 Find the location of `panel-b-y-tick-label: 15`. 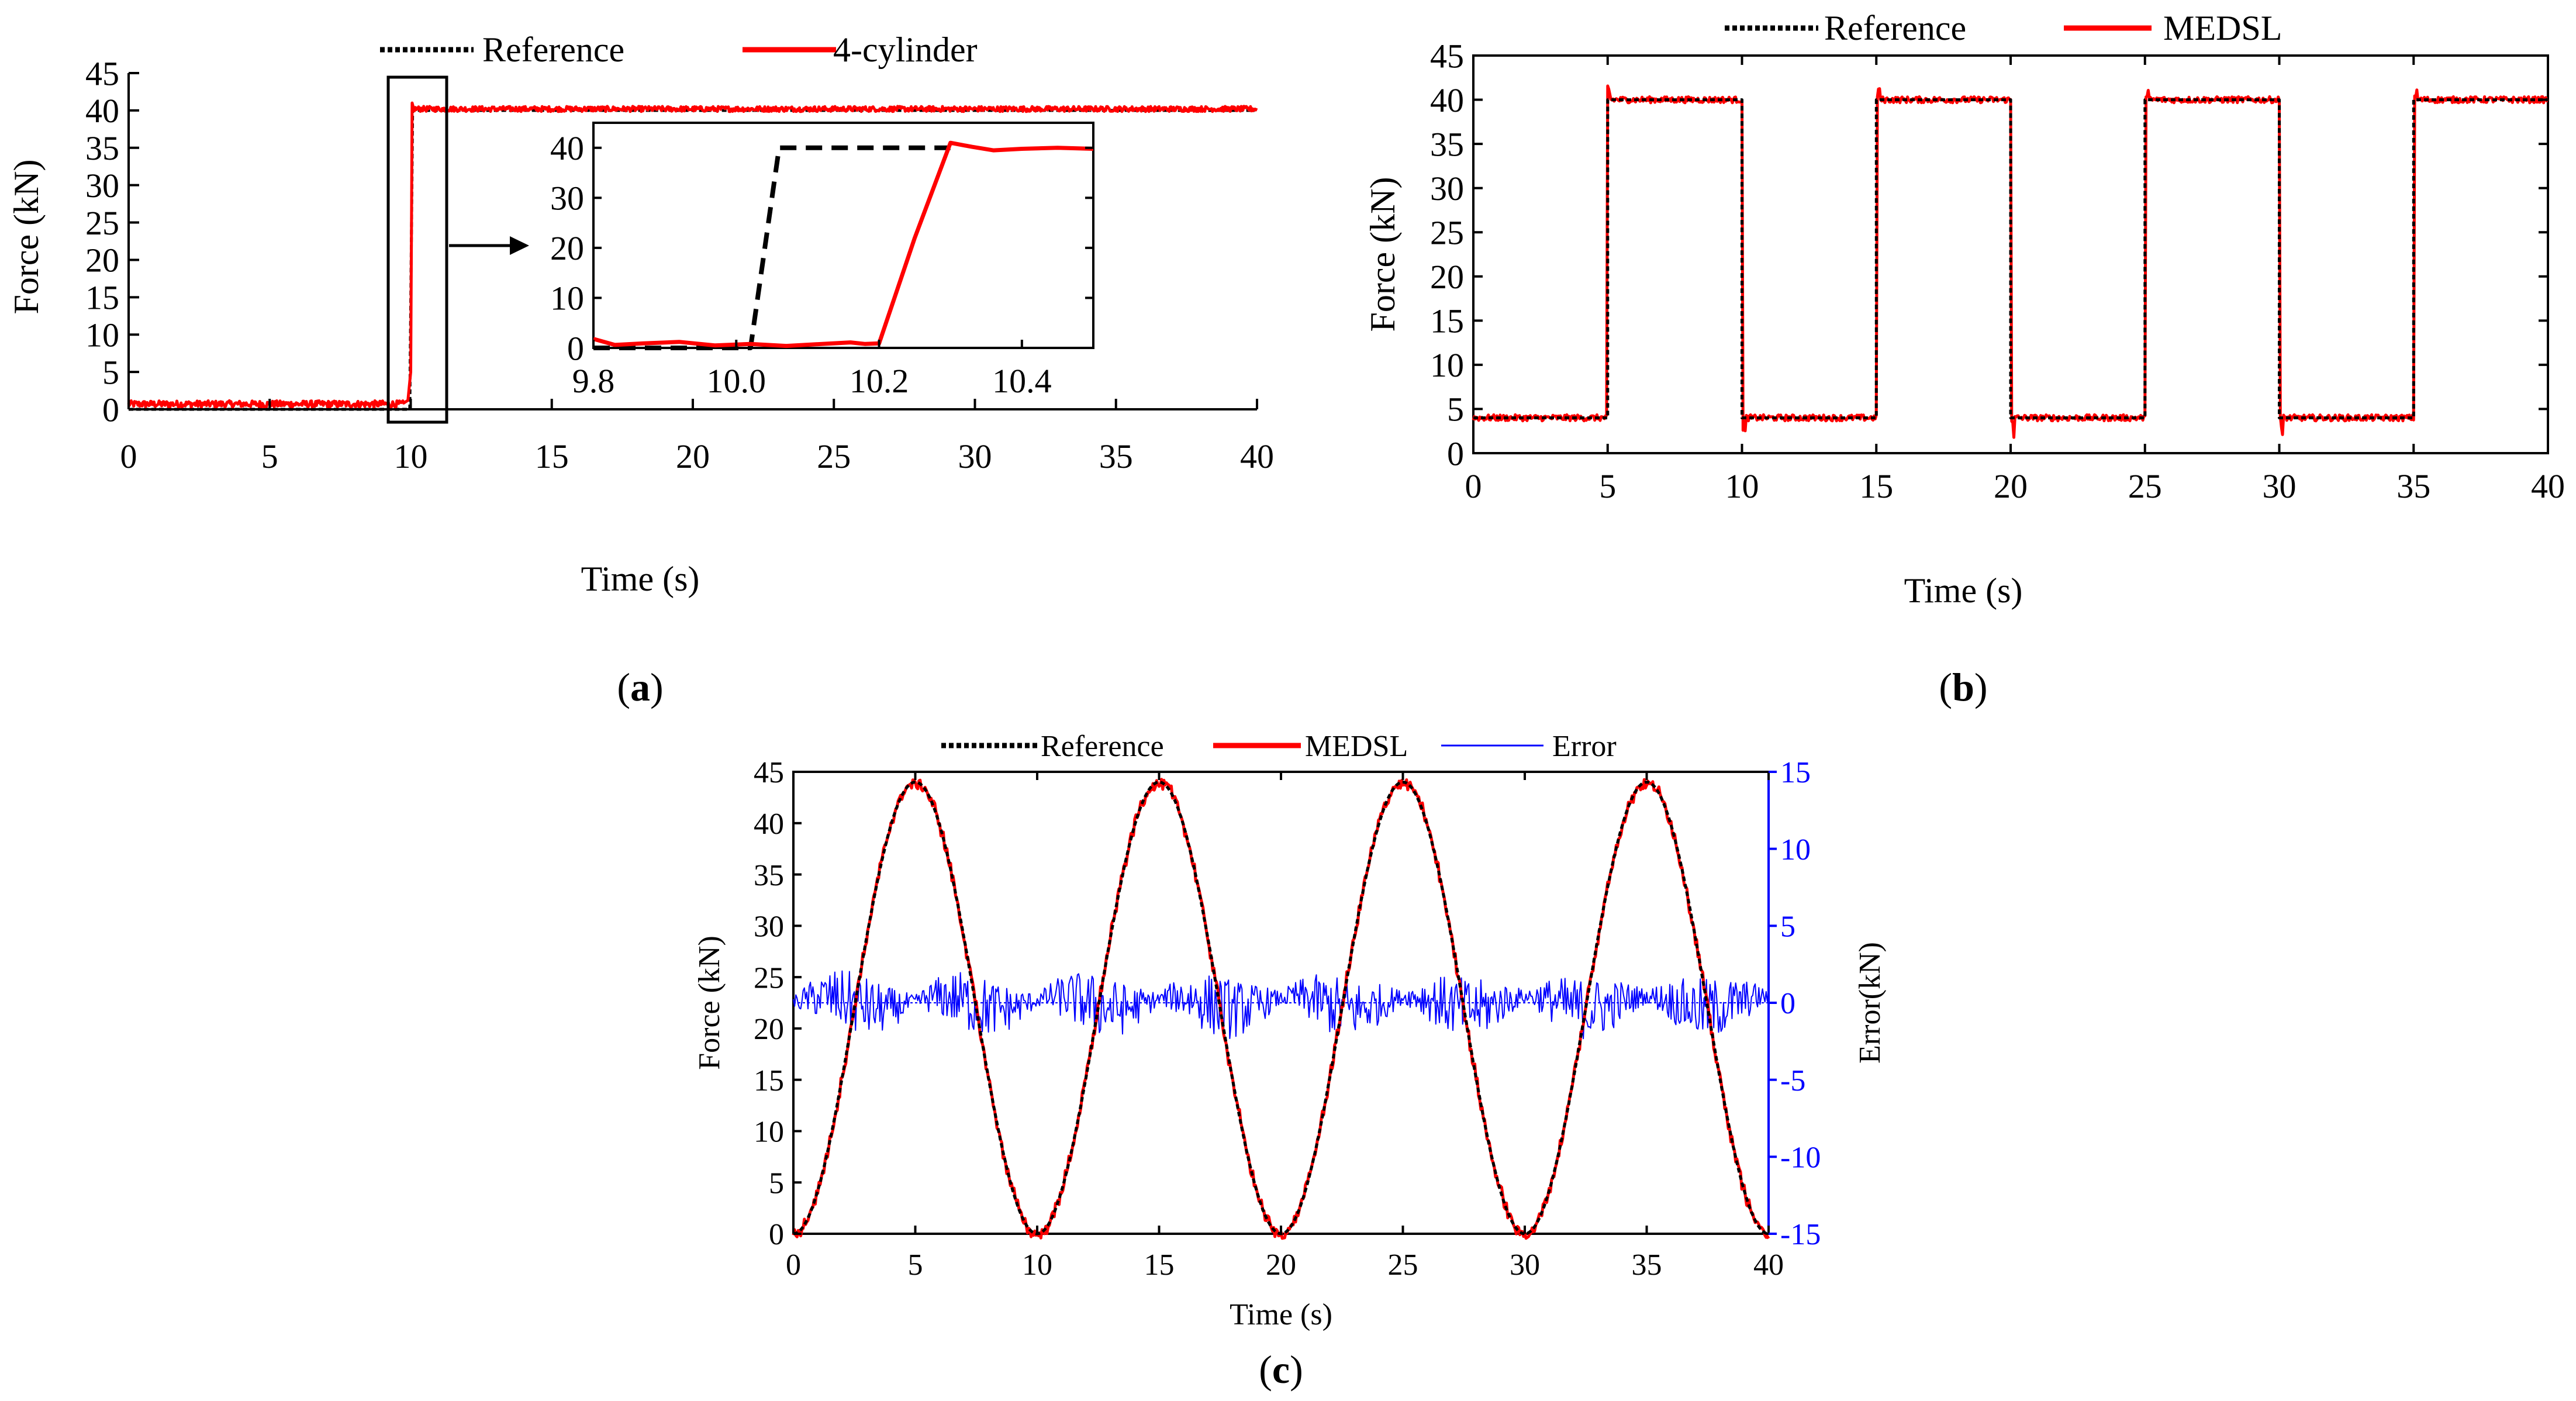

panel-b-y-tick-label: 15 is located at coordinates (1447, 321).